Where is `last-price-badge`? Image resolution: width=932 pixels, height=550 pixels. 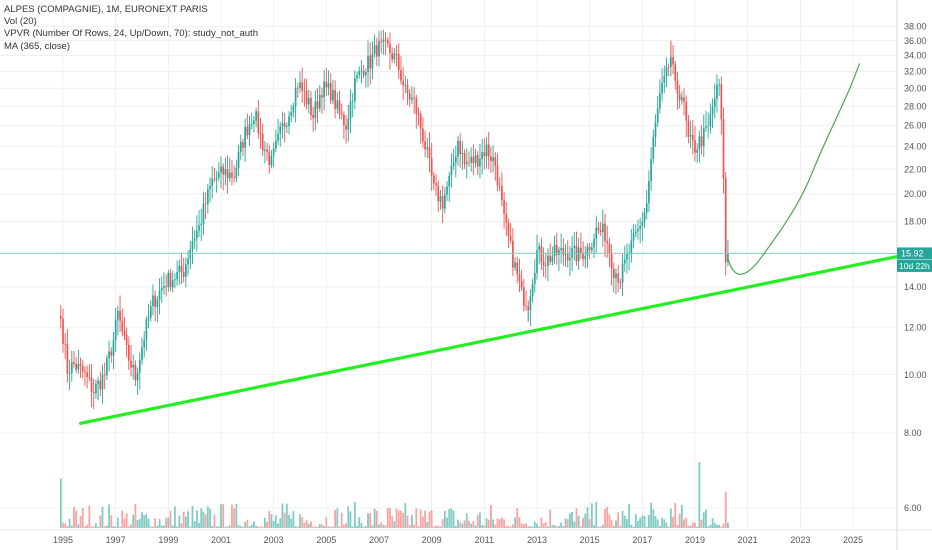
last-price-badge is located at coordinates (914, 253).